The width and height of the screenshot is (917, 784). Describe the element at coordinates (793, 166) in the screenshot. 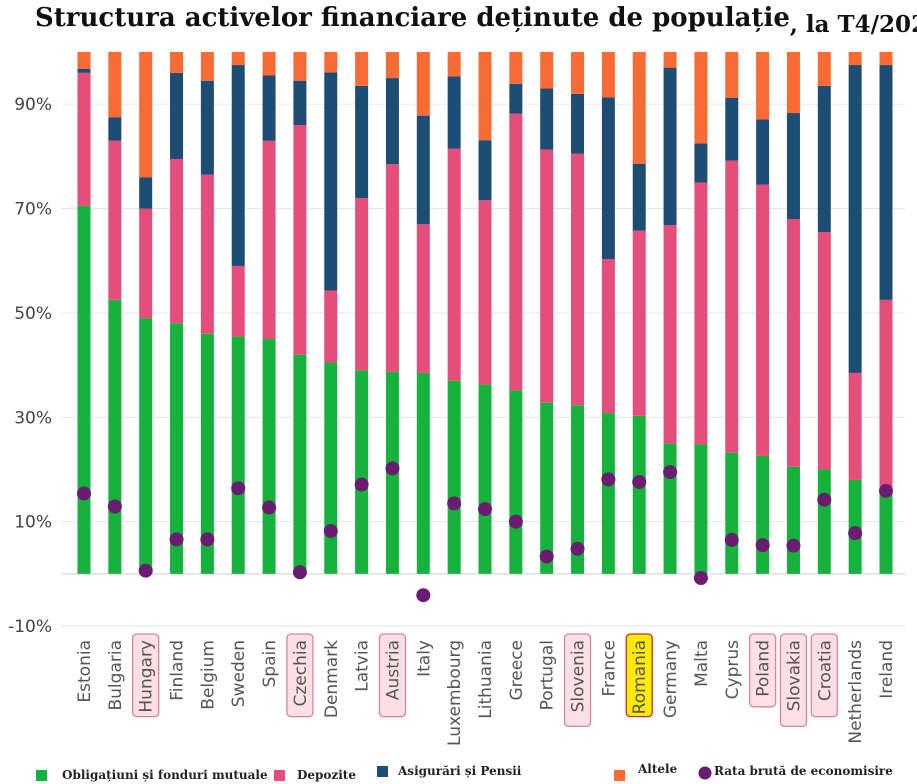

I see `bar-slovakia-asigurari-si-pensii` at that location.